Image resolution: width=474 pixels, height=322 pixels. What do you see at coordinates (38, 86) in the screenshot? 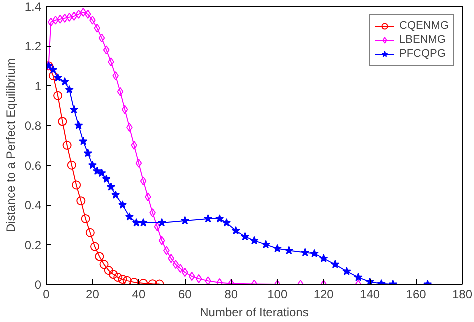
I see `y-tick-label: 1` at bounding box center [38, 86].